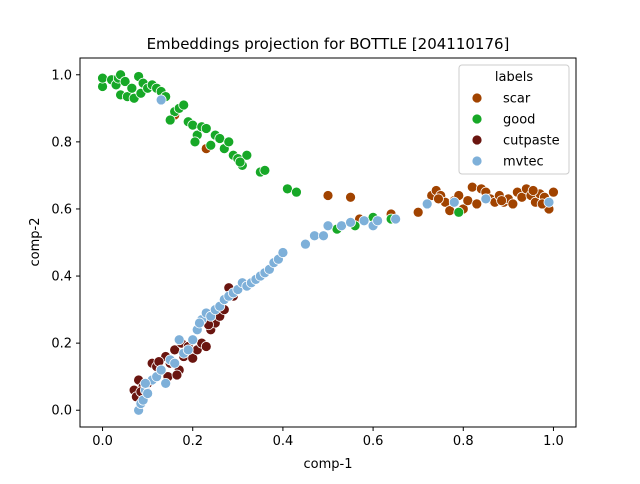 Image resolution: width=640 pixels, height=484 pixels. I want to click on y-tick-label: 0.4, so click(61, 277).